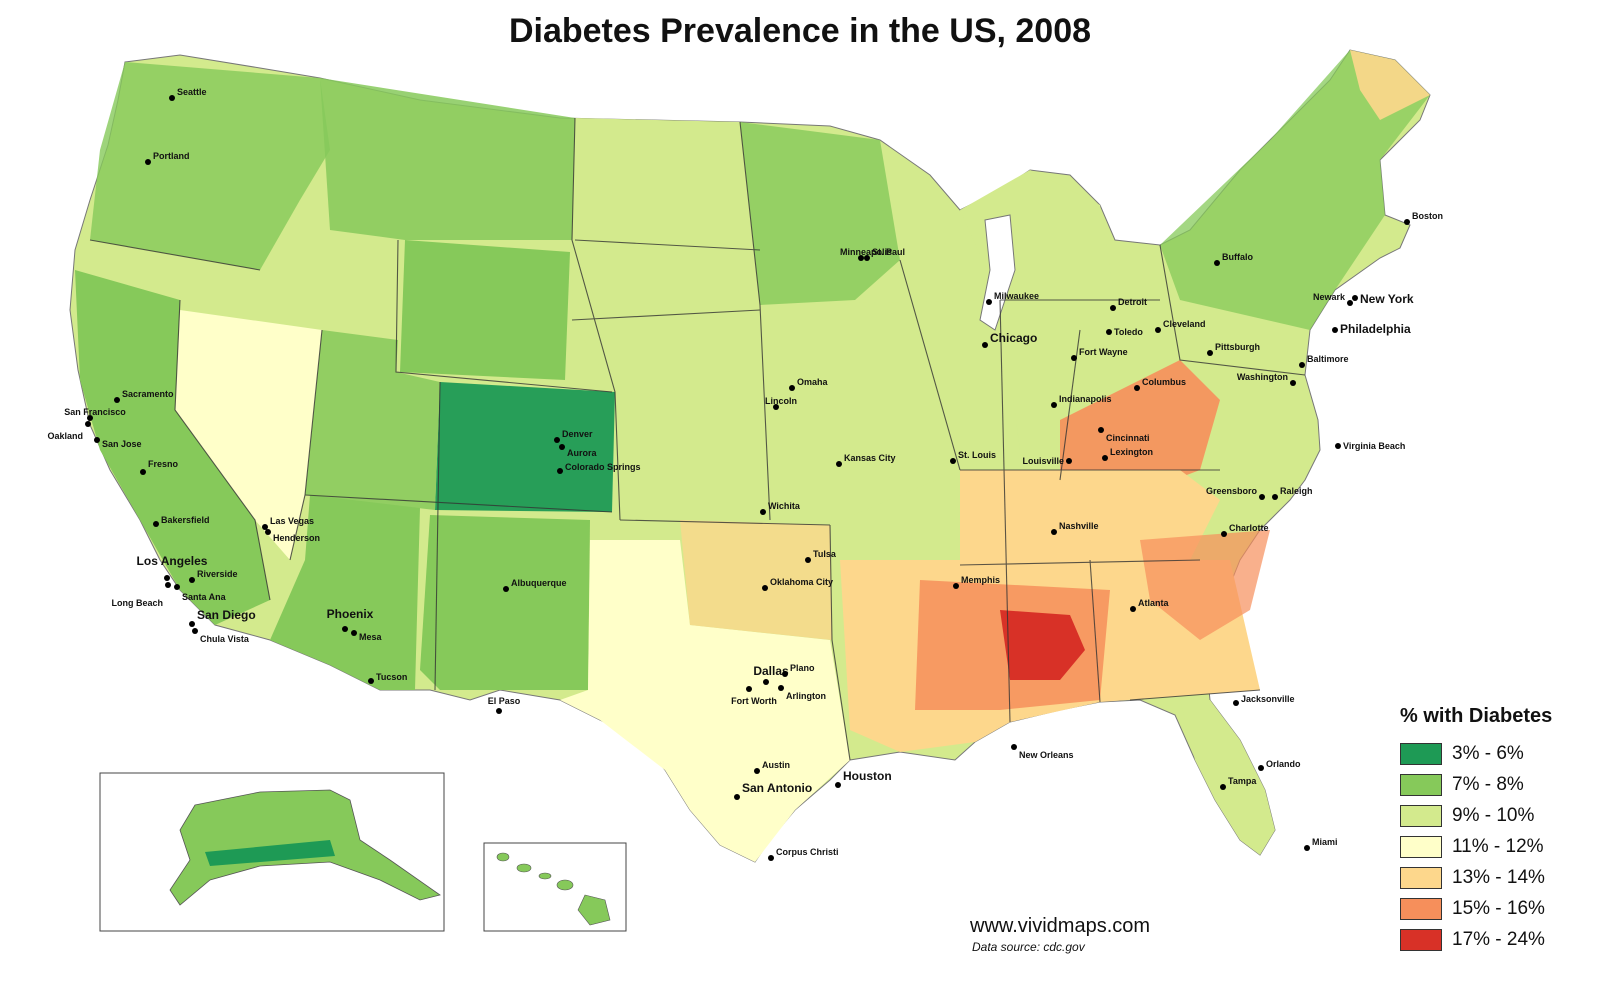 Image resolution: width=1600 pixels, height=992 pixels. I want to click on city-label: Pittsburgh, so click(1237, 347).